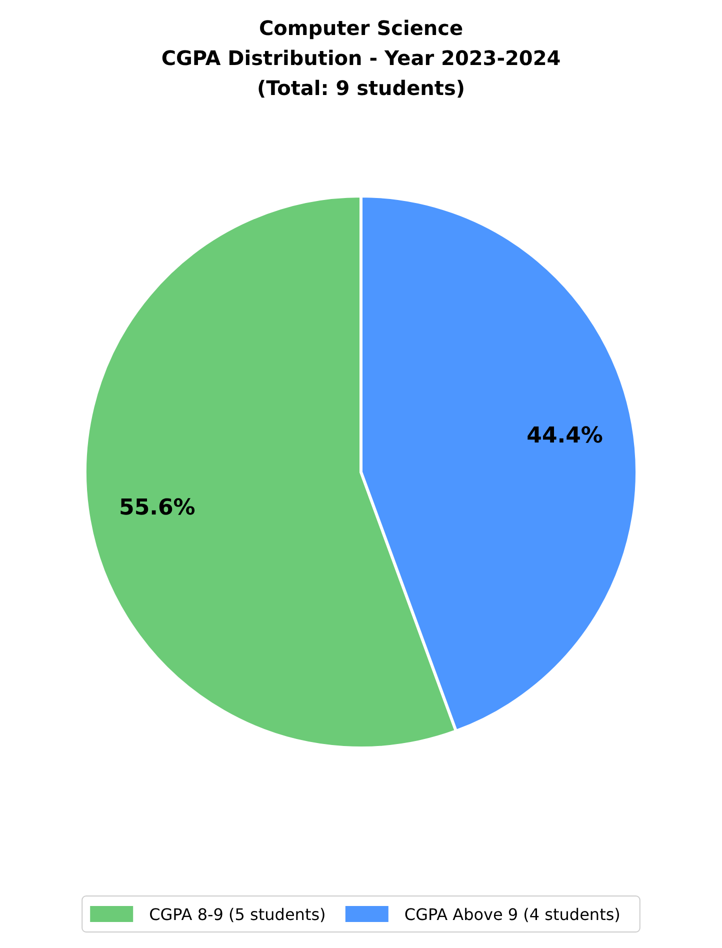  I want to click on legend-label: CGPA Above 9 (4 students), so click(512, 914).